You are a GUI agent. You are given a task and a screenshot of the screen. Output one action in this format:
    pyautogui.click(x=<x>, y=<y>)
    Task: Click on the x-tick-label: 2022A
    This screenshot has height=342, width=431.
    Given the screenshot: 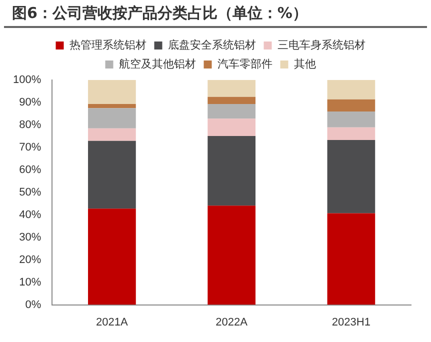 What is the action you would take?
    pyautogui.click(x=232, y=322)
    